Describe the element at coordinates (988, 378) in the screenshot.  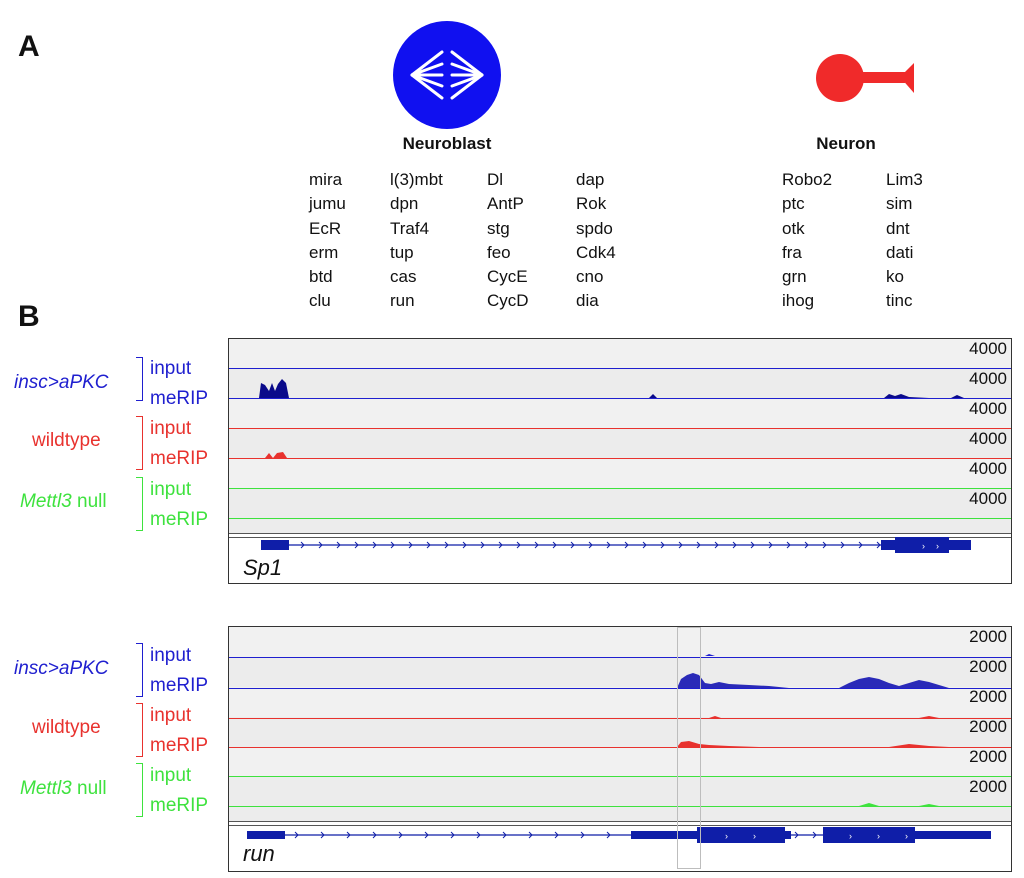
I see `sp1-scale-2: 4000` at that location.